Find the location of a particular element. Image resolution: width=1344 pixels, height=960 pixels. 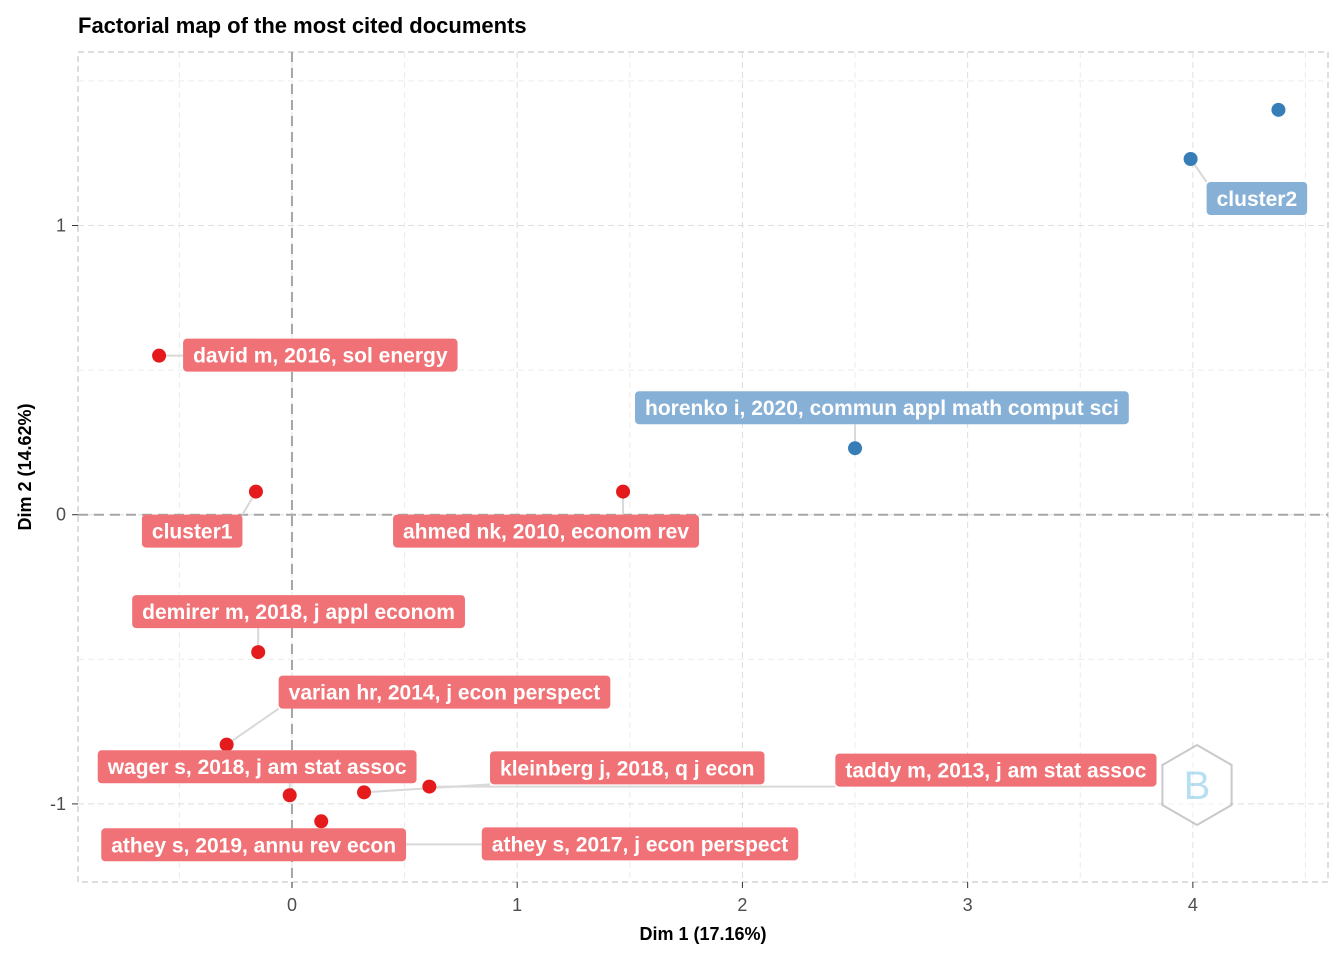

cluster-label-text: cluster2 is located at coordinates (1257, 199).